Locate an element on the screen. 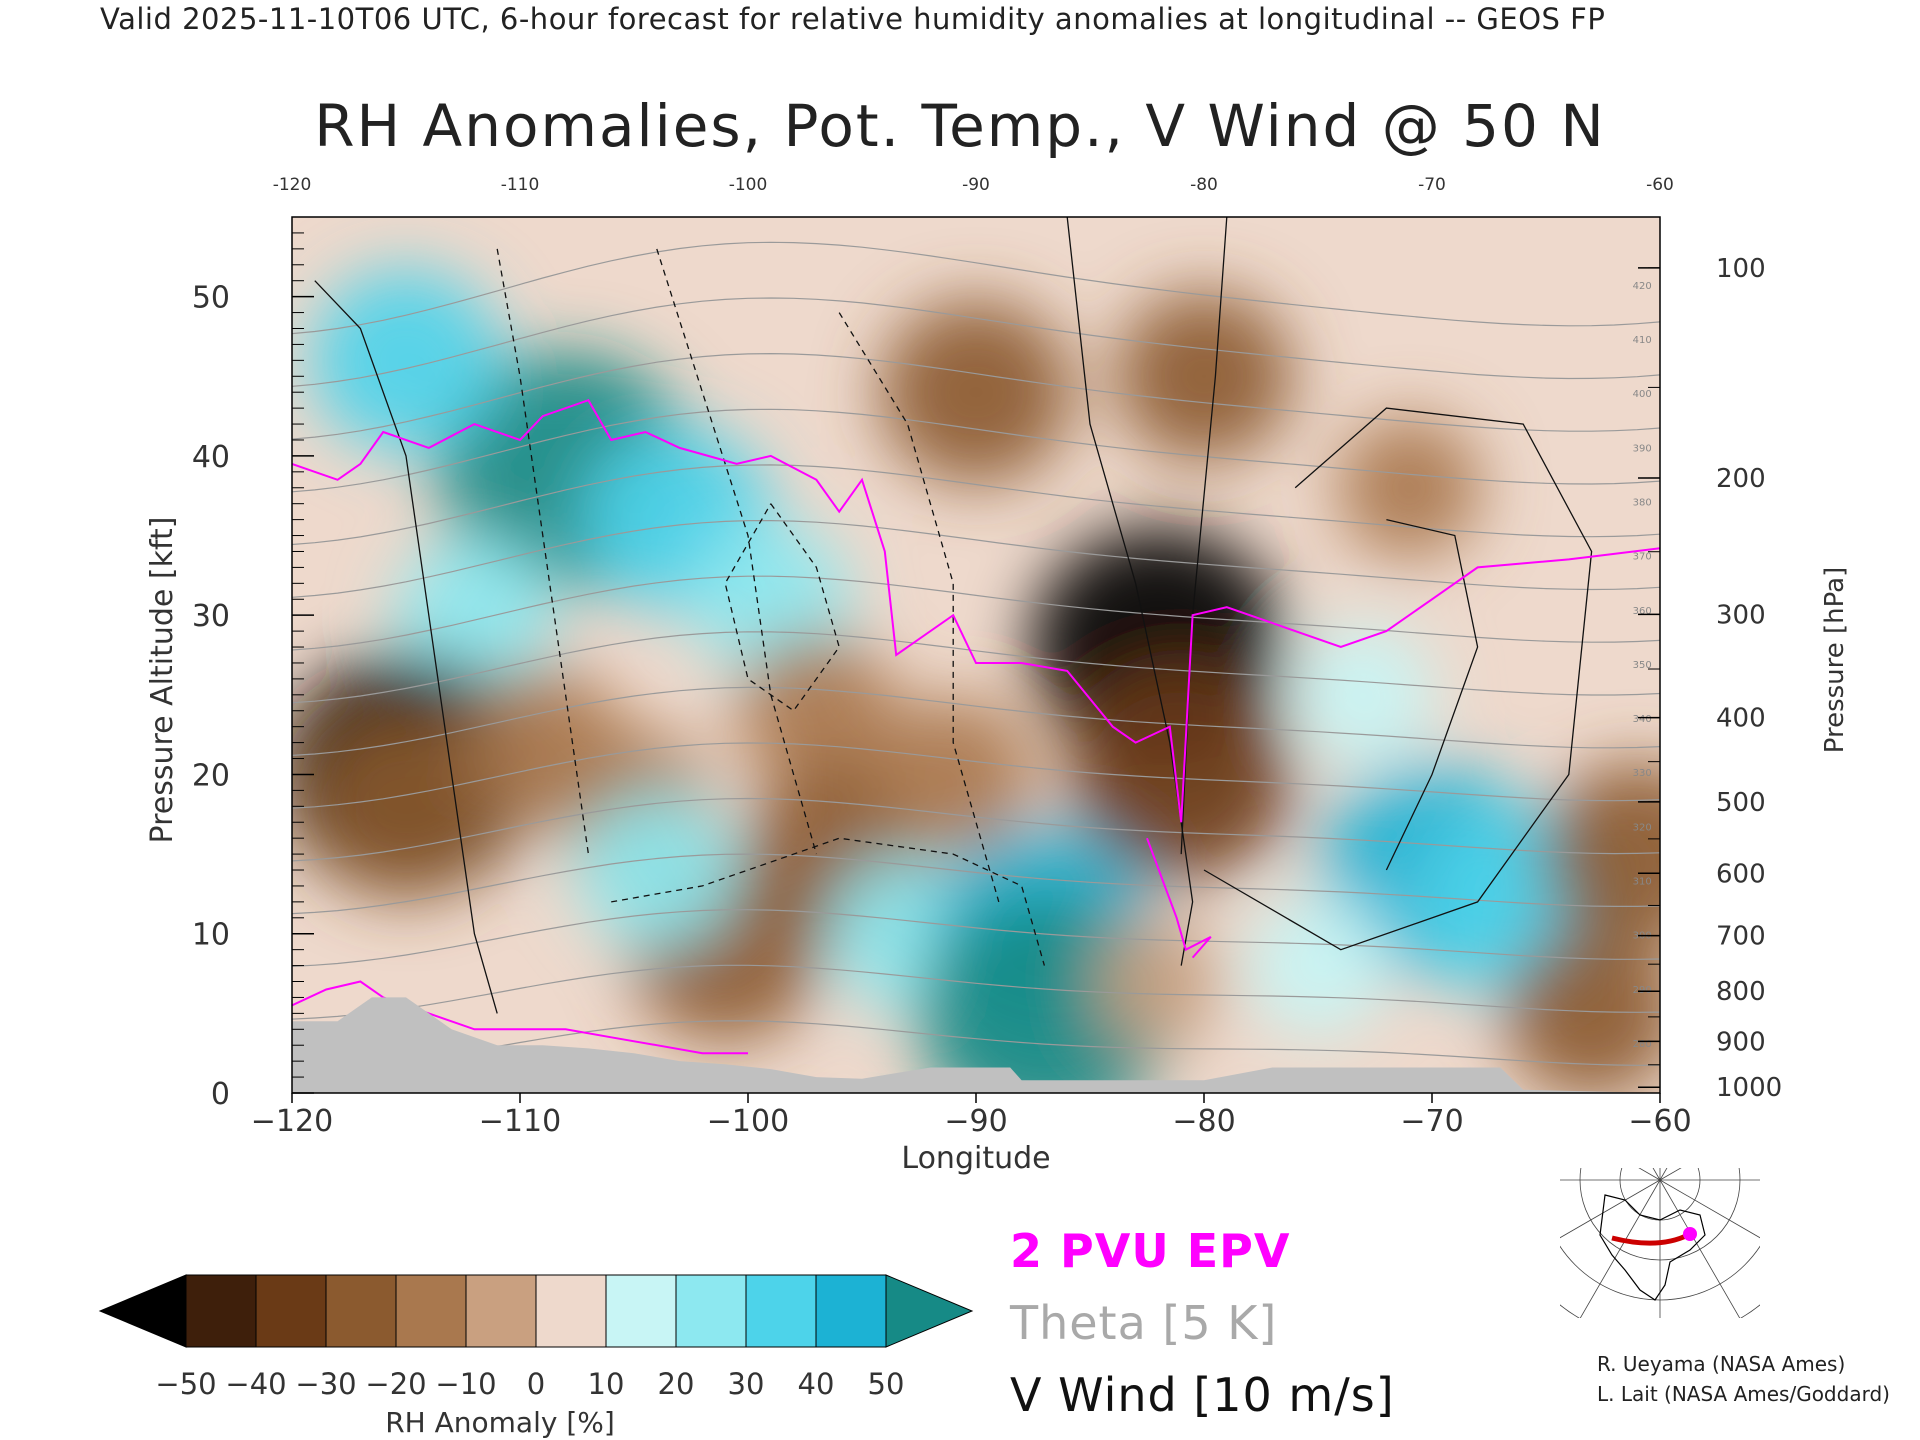 This screenshot has width=1920, height=1440. x-tick-label: −110 is located at coordinates (520, 1121).